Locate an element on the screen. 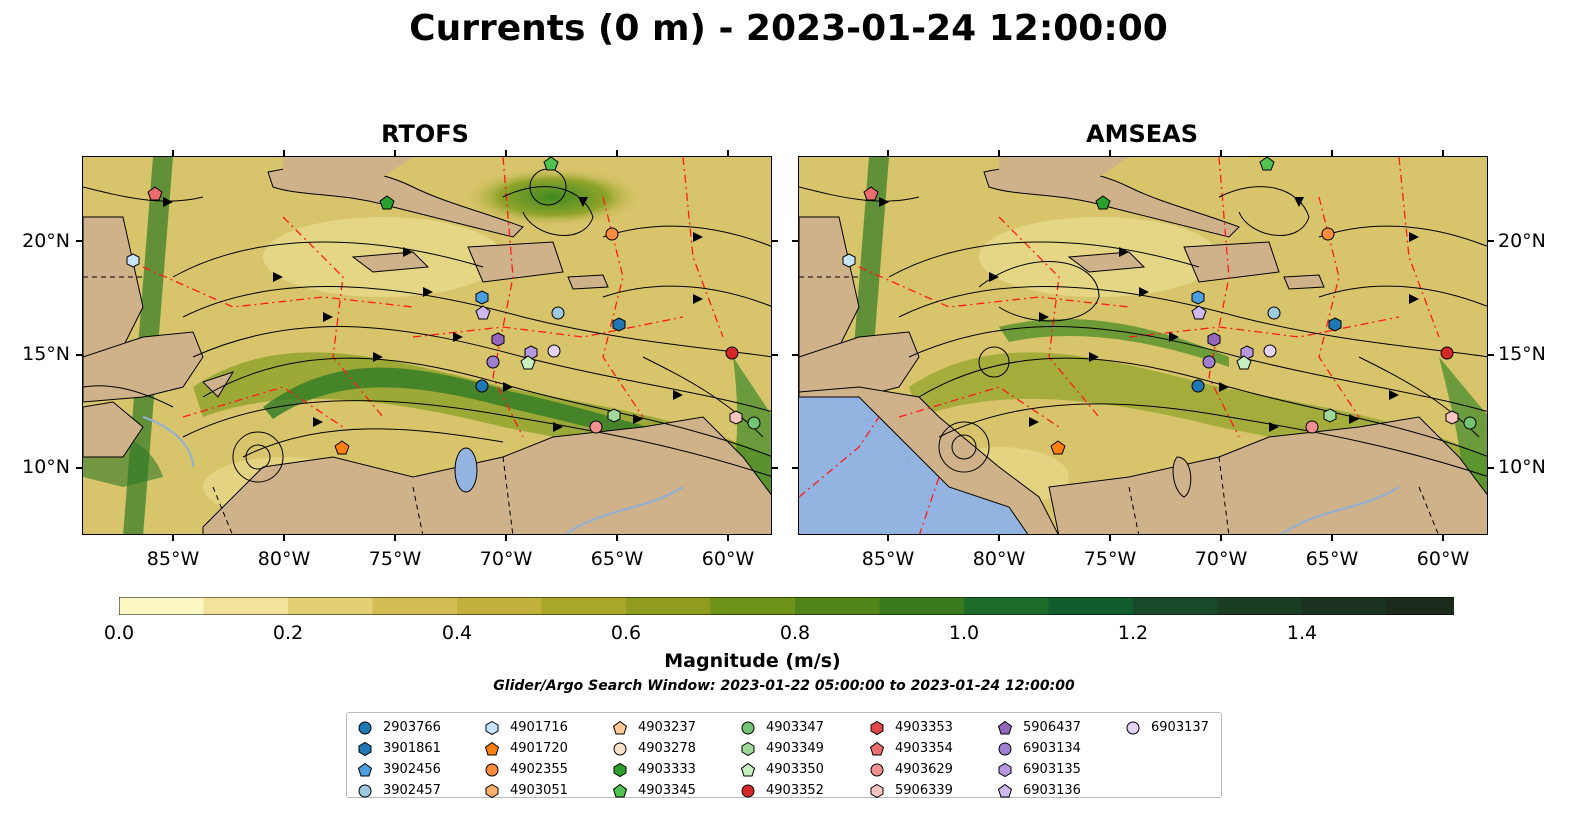  legend-item-4903349: 4903349 is located at coordinates (782, 748).